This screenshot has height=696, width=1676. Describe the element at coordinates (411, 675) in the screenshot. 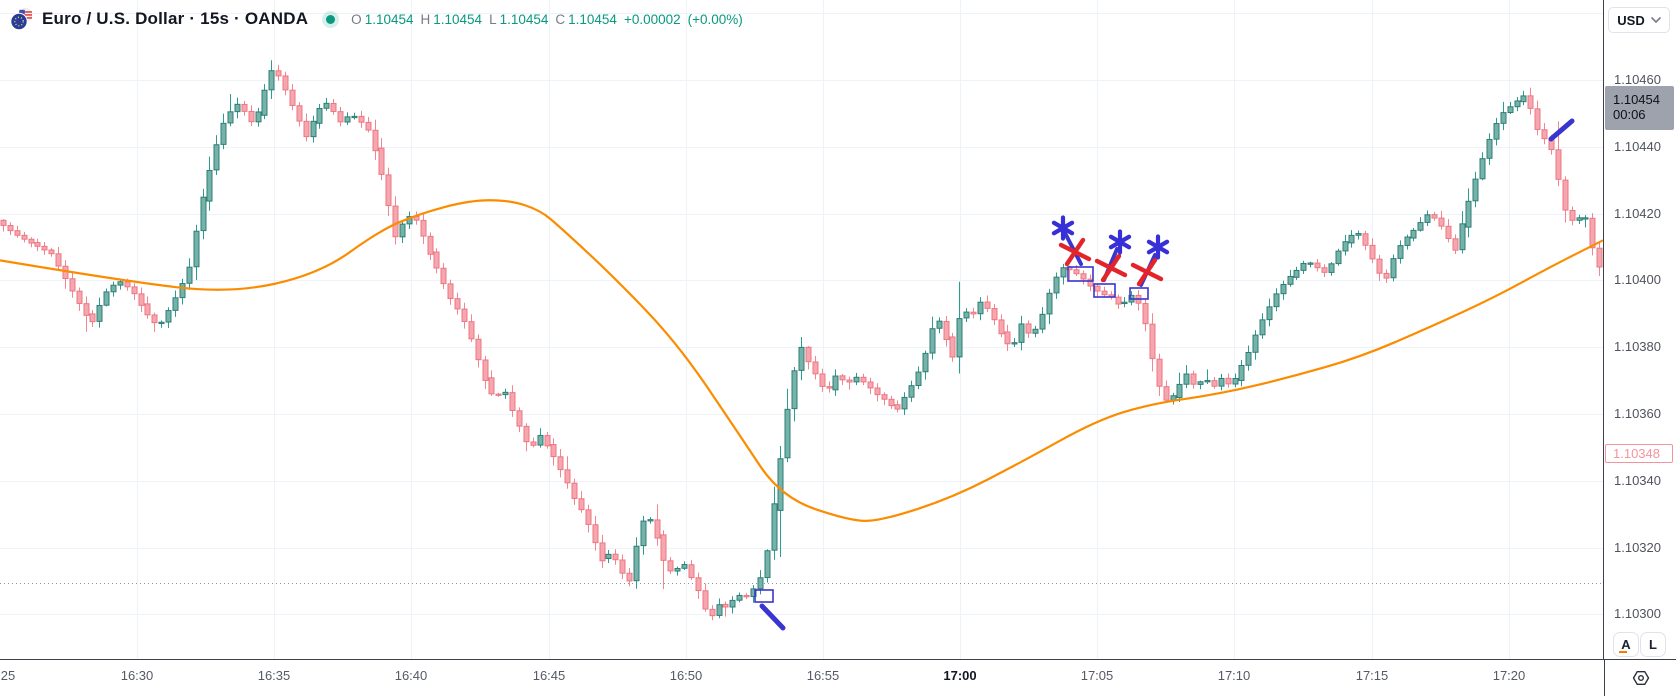

I see `time-axis-label: 16:40` at that location.